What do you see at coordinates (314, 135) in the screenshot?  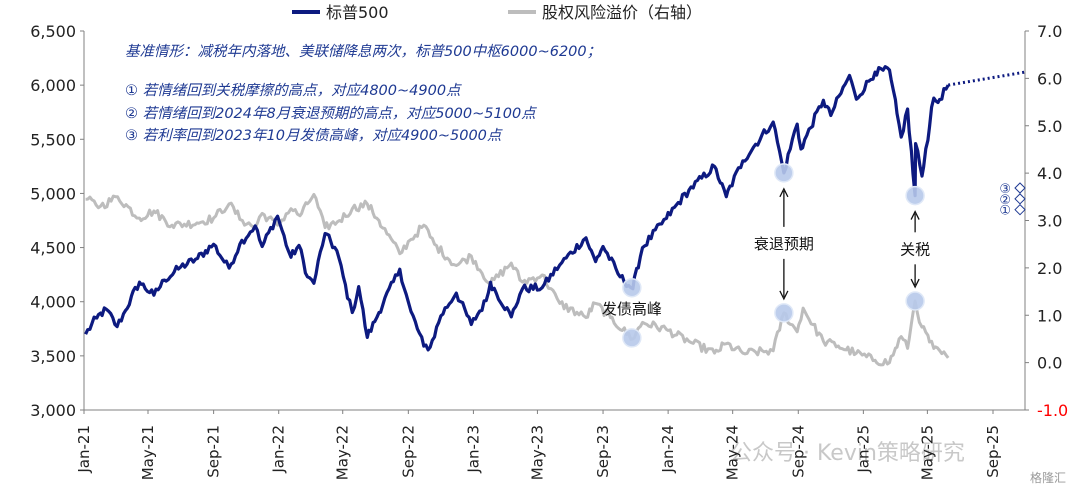 I see `annotation-line: ③ 若利率回到2023年10月发债高峰，对应4900~5000点` at bounding box center [314, 135].